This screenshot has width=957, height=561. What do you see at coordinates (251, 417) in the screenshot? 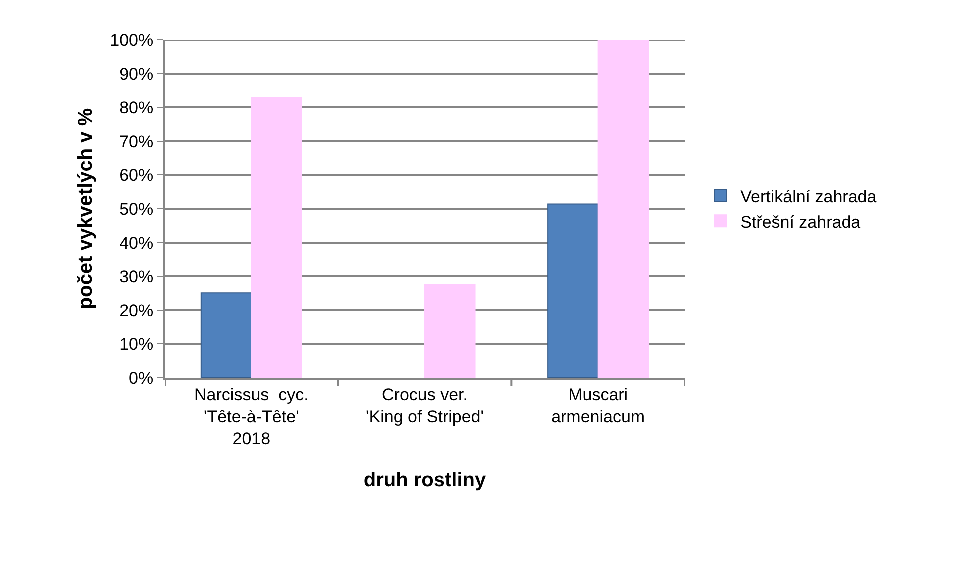
I see `x-tick-label: Narcissus cyc. 'Tête-à-Tête' 2018` at bounding box center [251, 417].